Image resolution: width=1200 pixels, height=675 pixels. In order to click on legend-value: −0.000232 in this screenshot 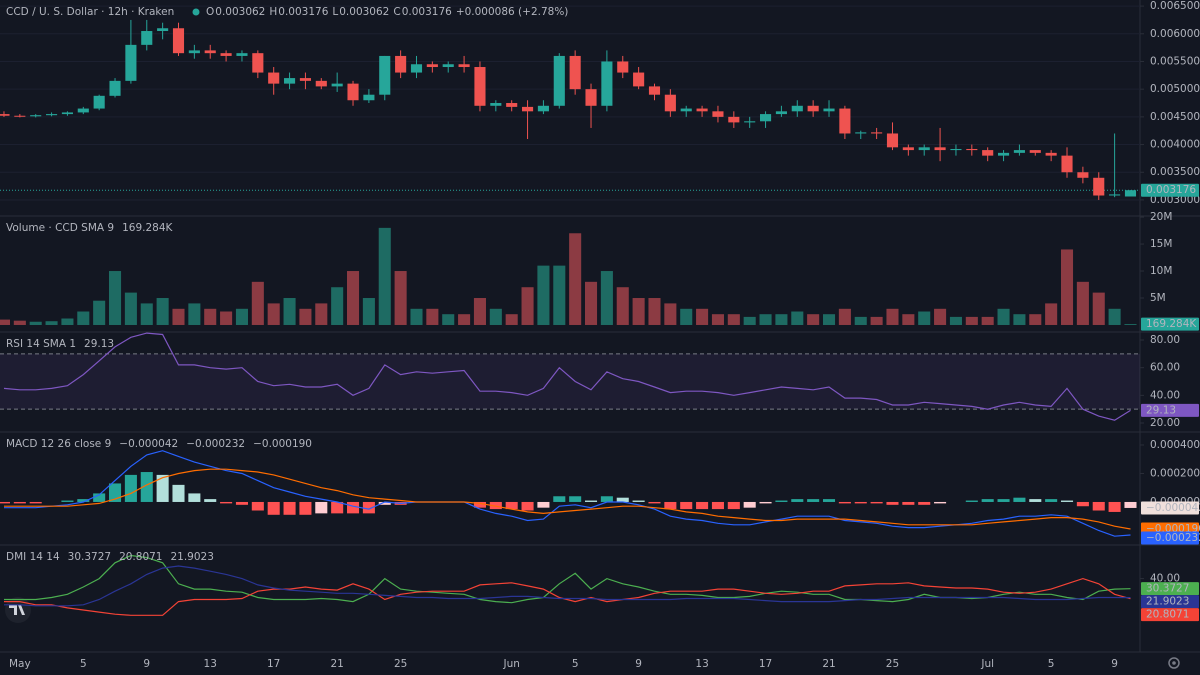, I will do `click(215, 444)`.